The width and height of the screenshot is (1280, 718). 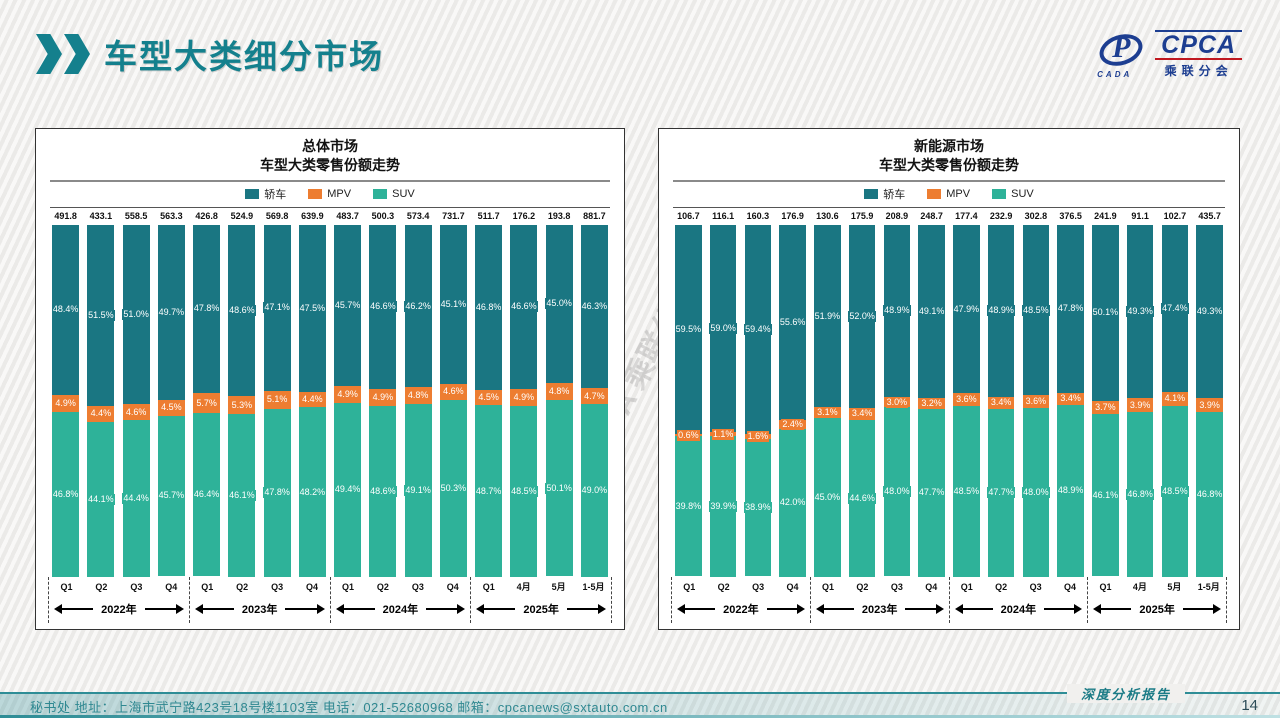 I want to click on bar-segment-sedan: 48.4%, so click(x=65, y=309).